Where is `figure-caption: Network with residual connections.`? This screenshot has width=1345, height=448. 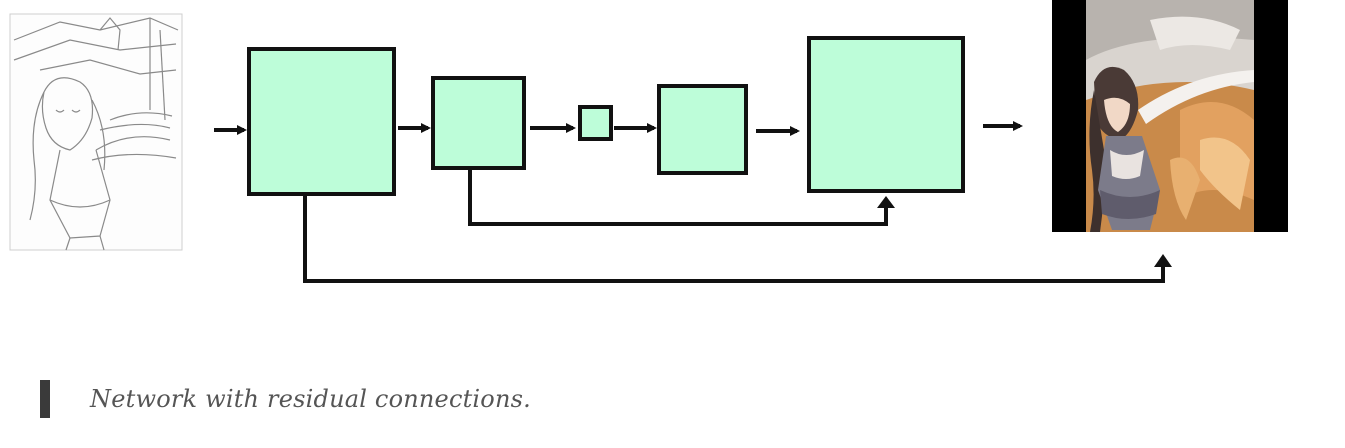 figure-caption: Network with residual connections. is located at coordinates (285, 399).